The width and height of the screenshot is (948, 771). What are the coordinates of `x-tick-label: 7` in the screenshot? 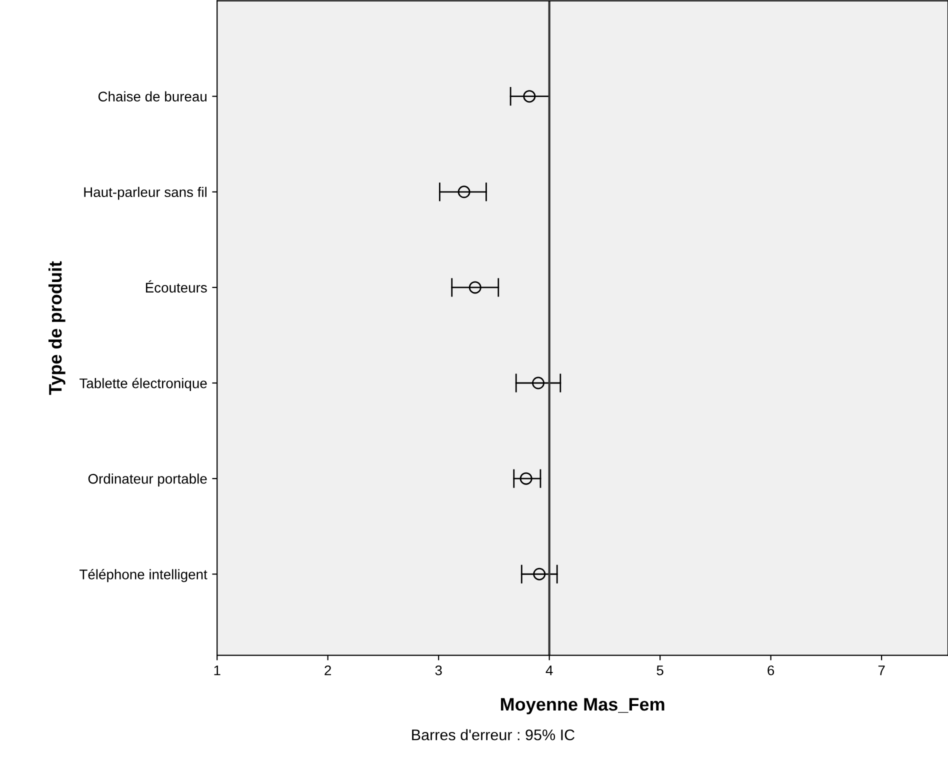 It's located at (881, 671).